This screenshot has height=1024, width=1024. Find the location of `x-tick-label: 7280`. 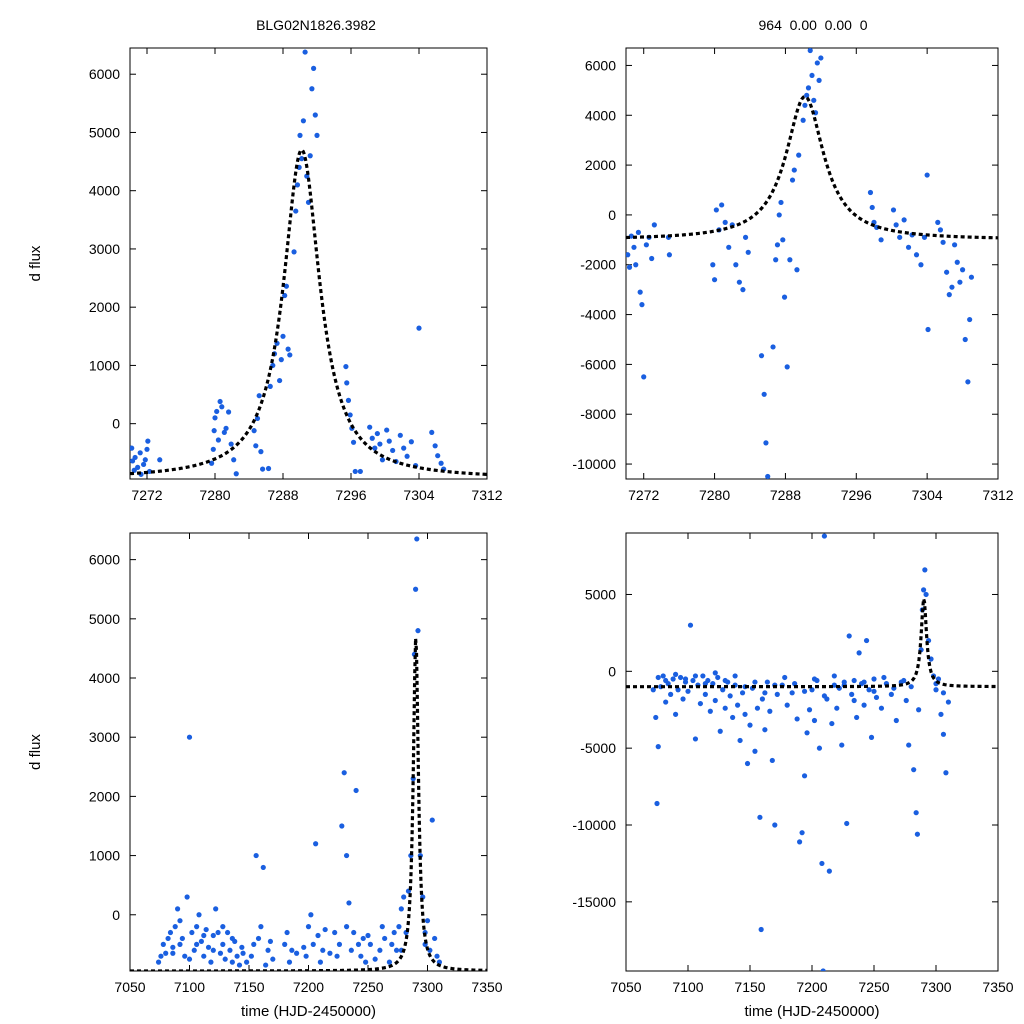

x-tick-label: 7280 is located at coordinates (714, 495).